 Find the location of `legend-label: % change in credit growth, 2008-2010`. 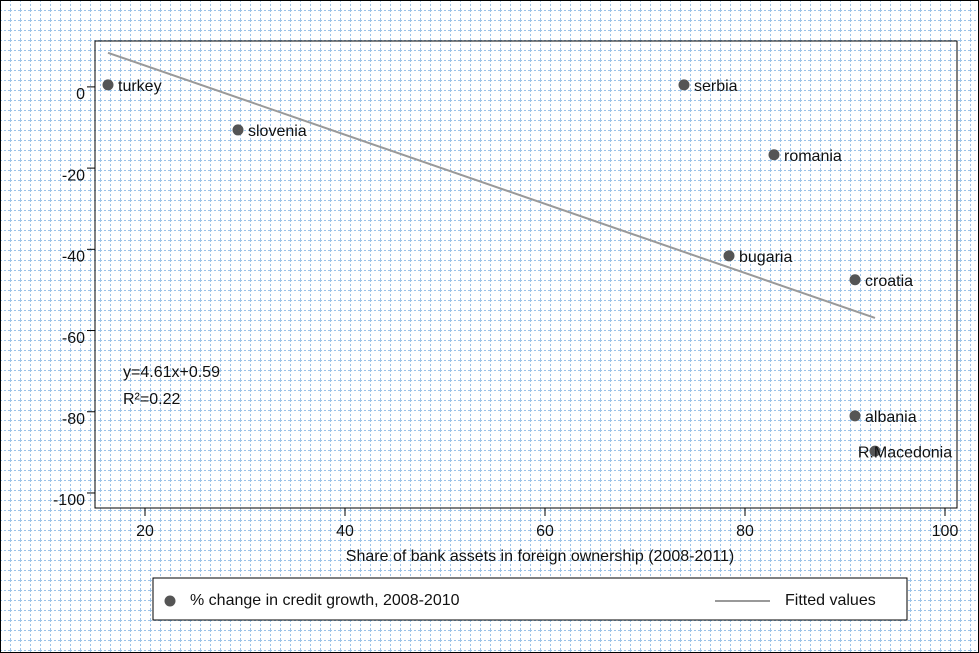

legend-label: % change in credit growth, 2008-2010 is located at coordinates (325, 600).